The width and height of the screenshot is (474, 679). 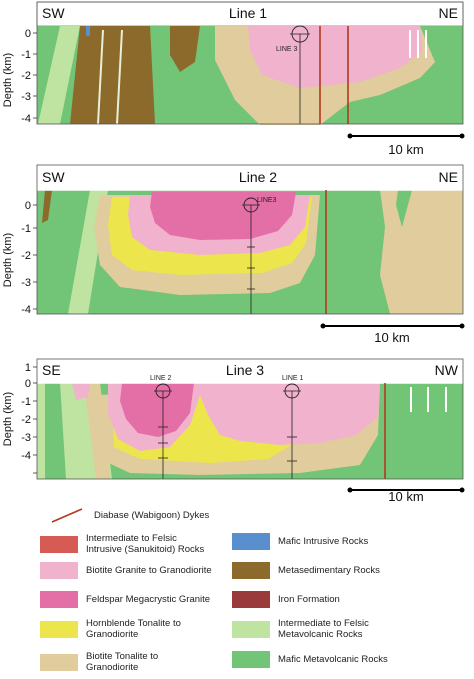 I want to click on y-tick-label: 1, so click(x=28, y=368).